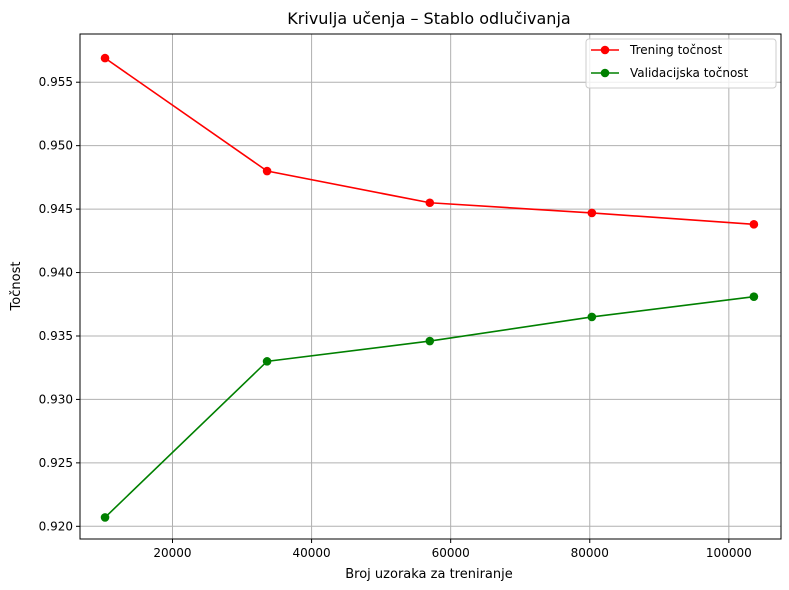 The width and height of the screenshot is (789, 590). Describe the element at coordinates (428, 18) in the screenshot. I see `chart-title: Krivulja učenja – Stablo odlučivanja` at that location.